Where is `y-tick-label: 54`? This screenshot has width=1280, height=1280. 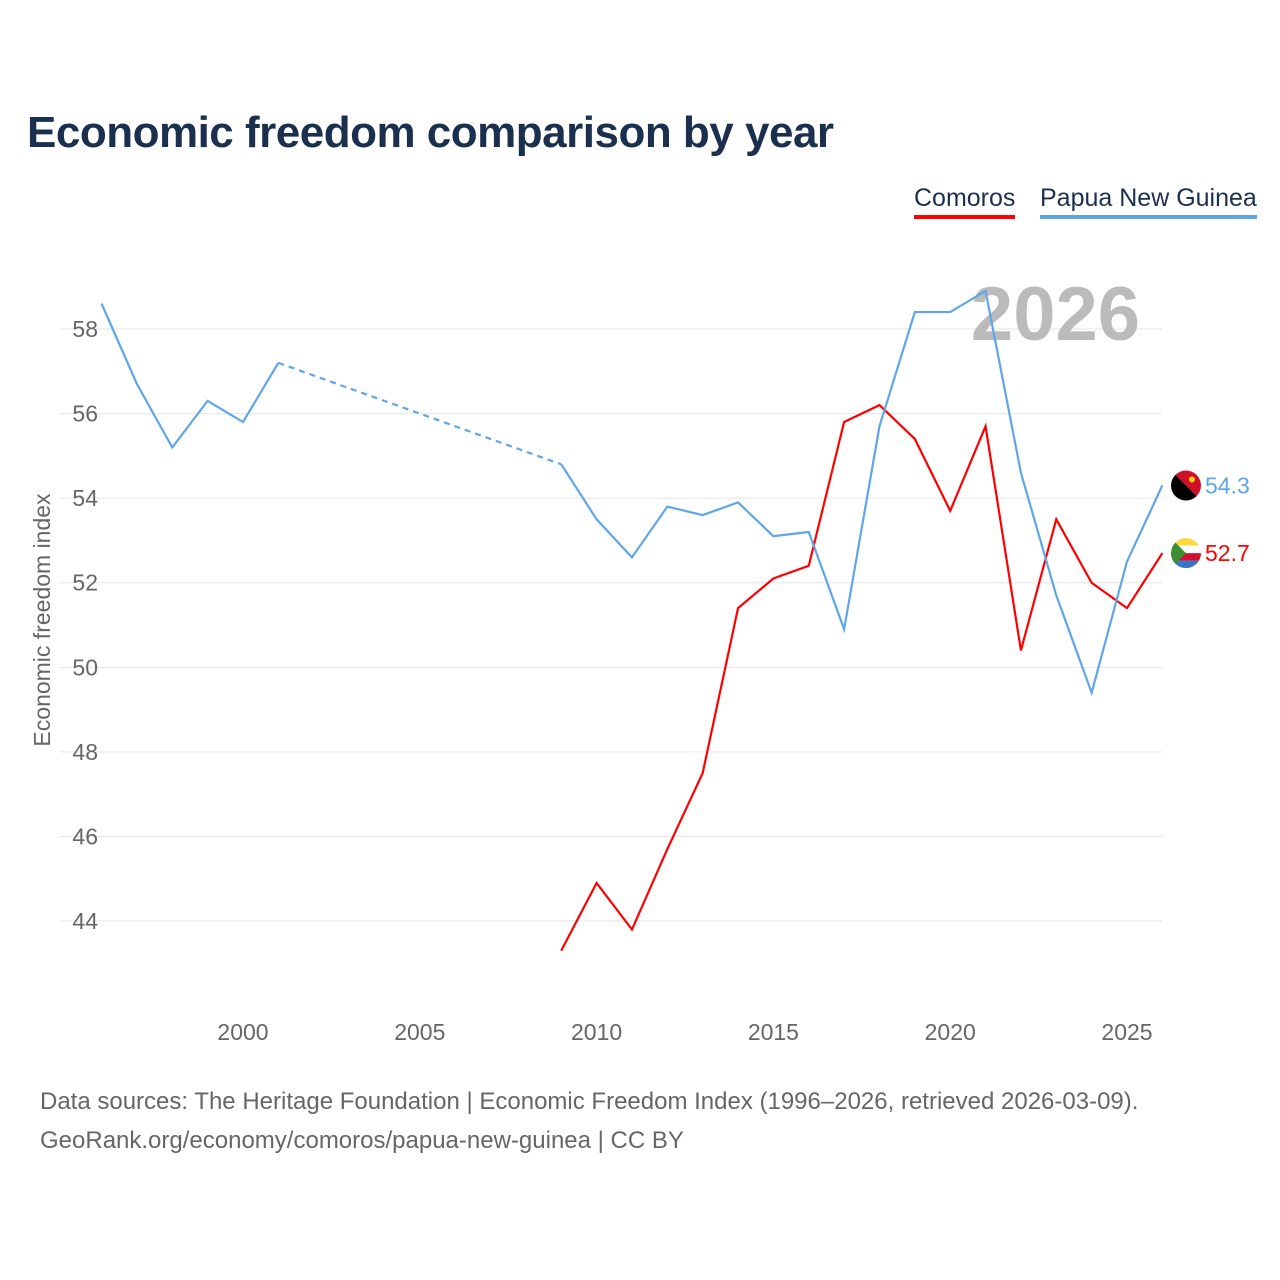
y-tick-label: 54 is located at coordinates (85, 498).